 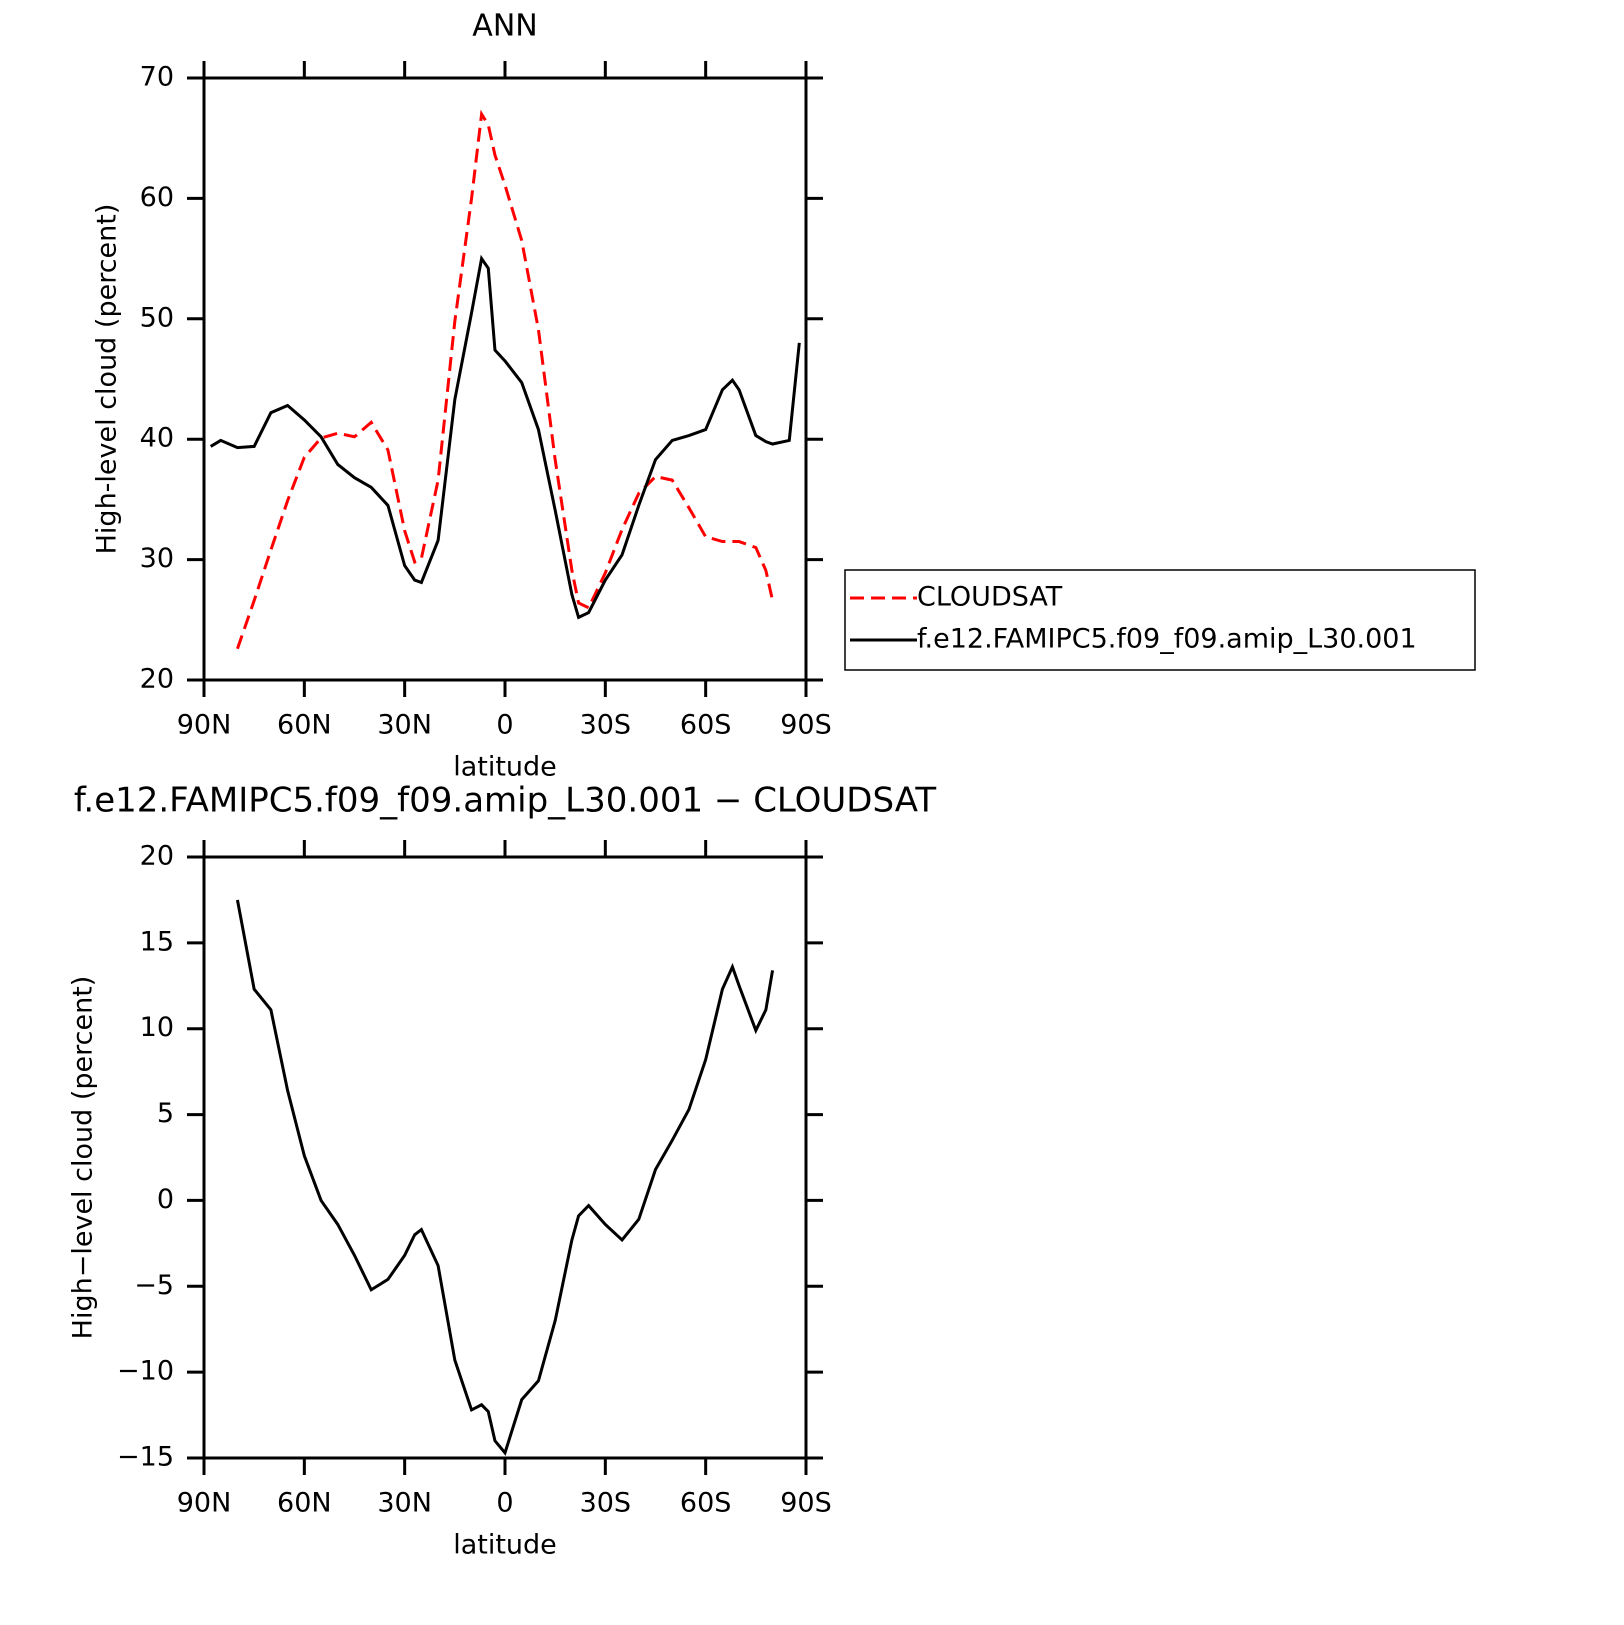 I want to click on chart-title: ANN, so click(x=504, y=26).